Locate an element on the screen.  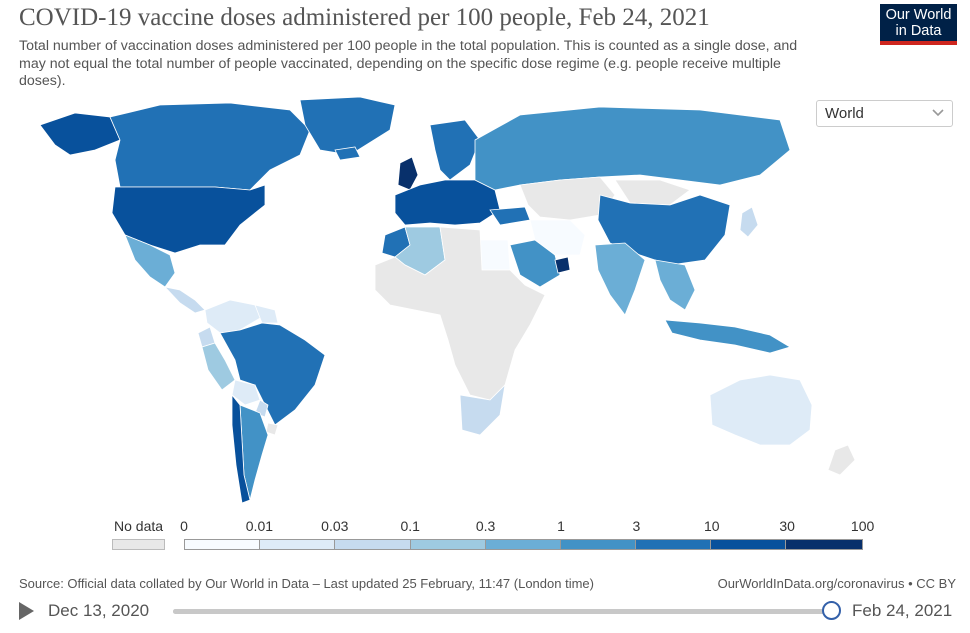
map-region-chile is located at coordinates (241, 448).